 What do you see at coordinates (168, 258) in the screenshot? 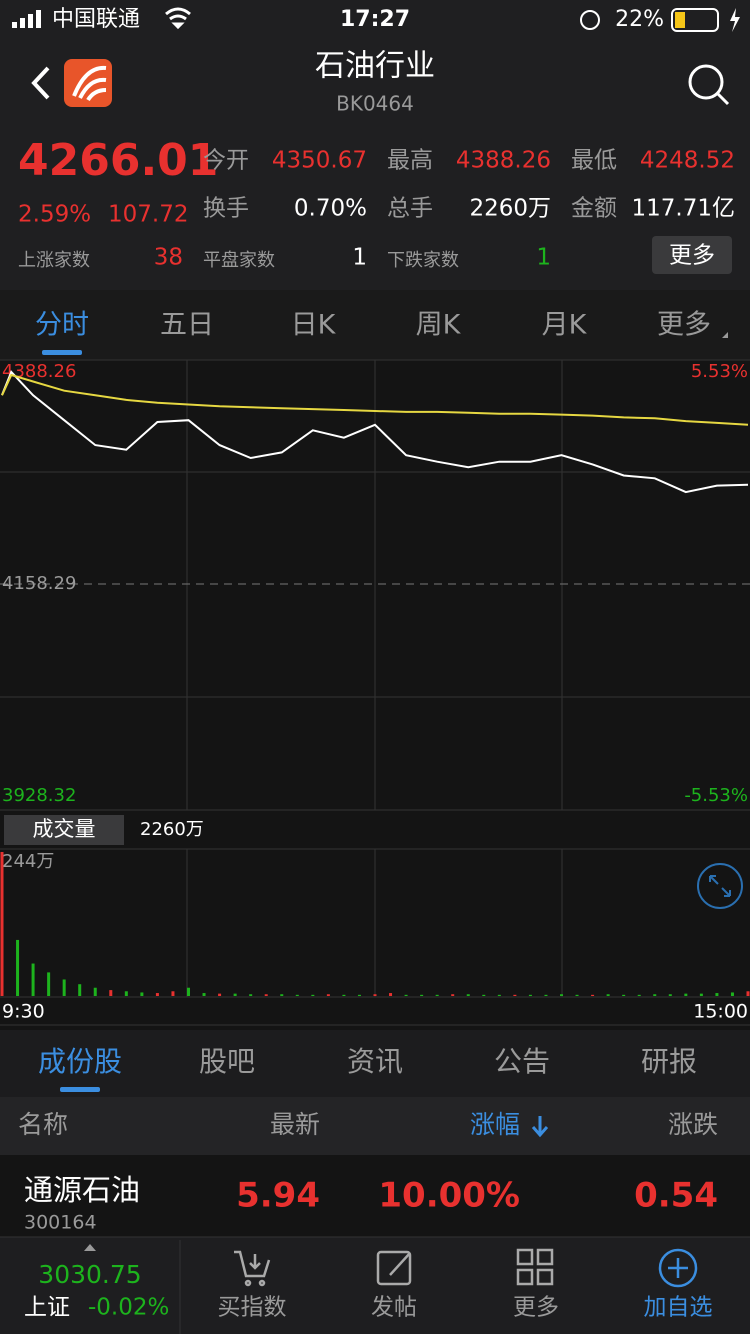
I see `breadth-value: 38` at bounding box center [168, 258].